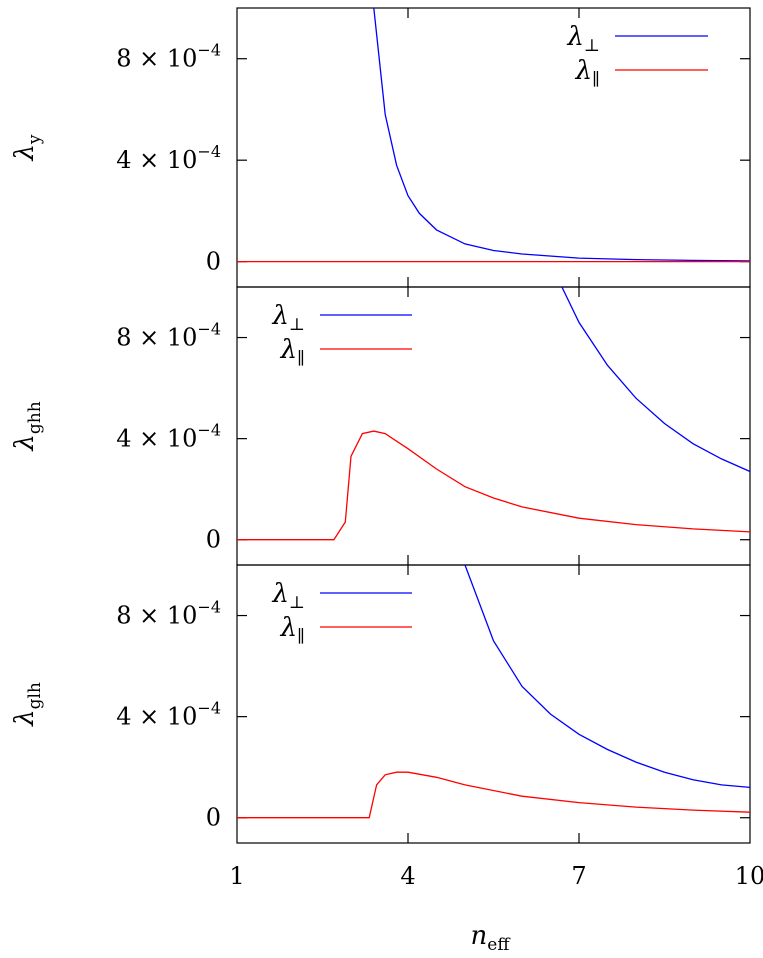 The width and height of the screenshot is (763, 958). What do you see at coordinates (407, 876) in the screenshot?
I see `x-tick-label: 4` at bounding box center [407, 876].